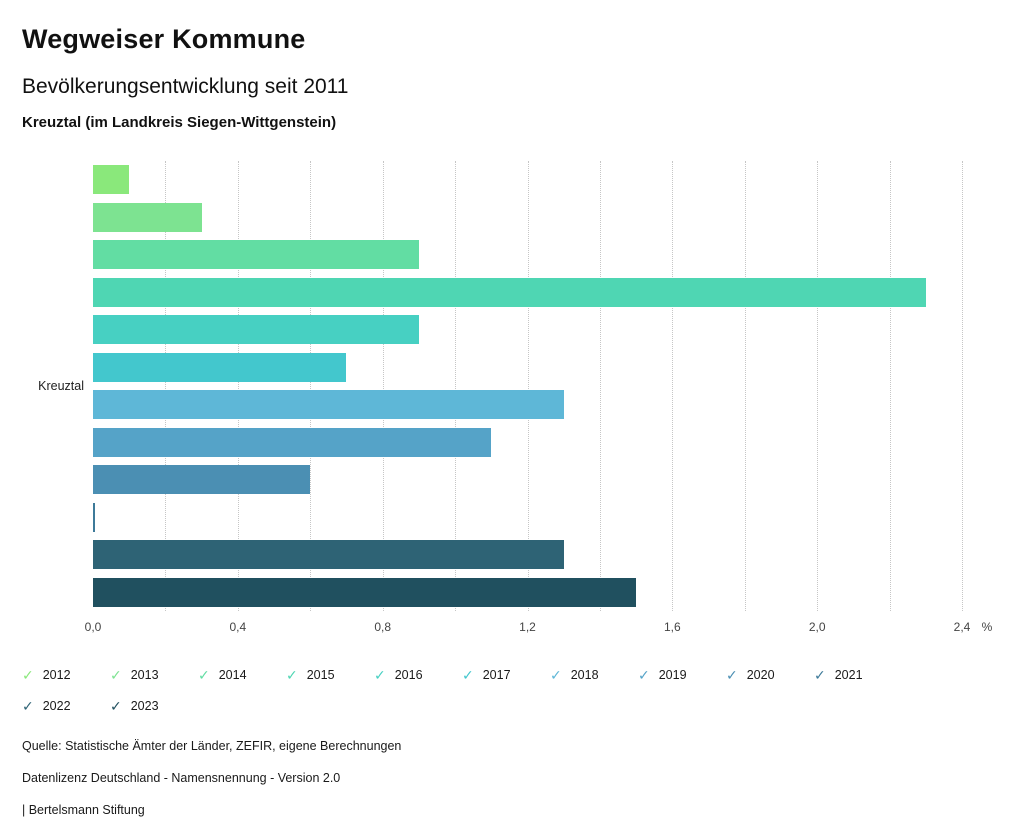 This screenshot has height=835, width=1024. What do you see at coordinates (256, 330) in the screenshot?
I see `bar-2016` at bounding box center [256, 330].